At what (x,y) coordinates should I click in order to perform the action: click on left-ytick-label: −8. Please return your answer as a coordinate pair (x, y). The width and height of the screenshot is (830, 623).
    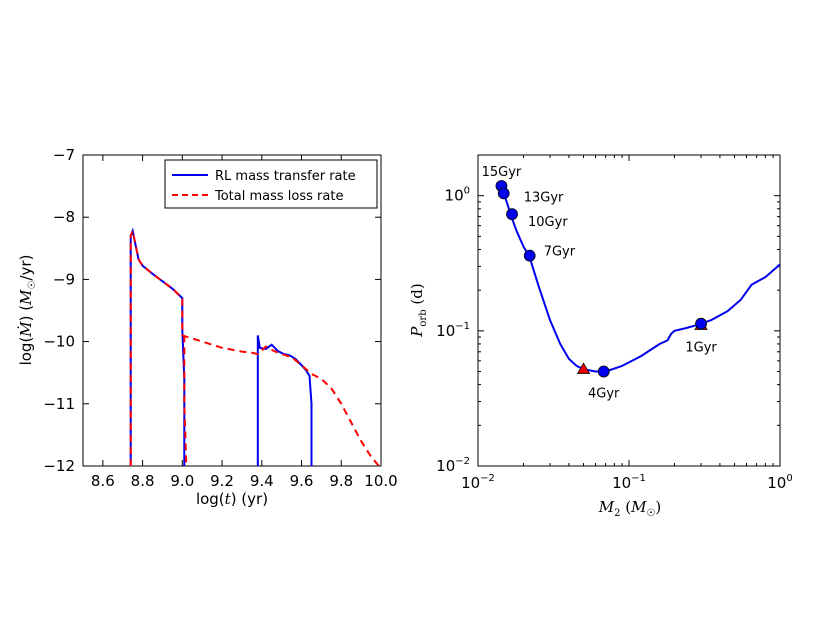
    Looking at the image, I should click on (64, 217).